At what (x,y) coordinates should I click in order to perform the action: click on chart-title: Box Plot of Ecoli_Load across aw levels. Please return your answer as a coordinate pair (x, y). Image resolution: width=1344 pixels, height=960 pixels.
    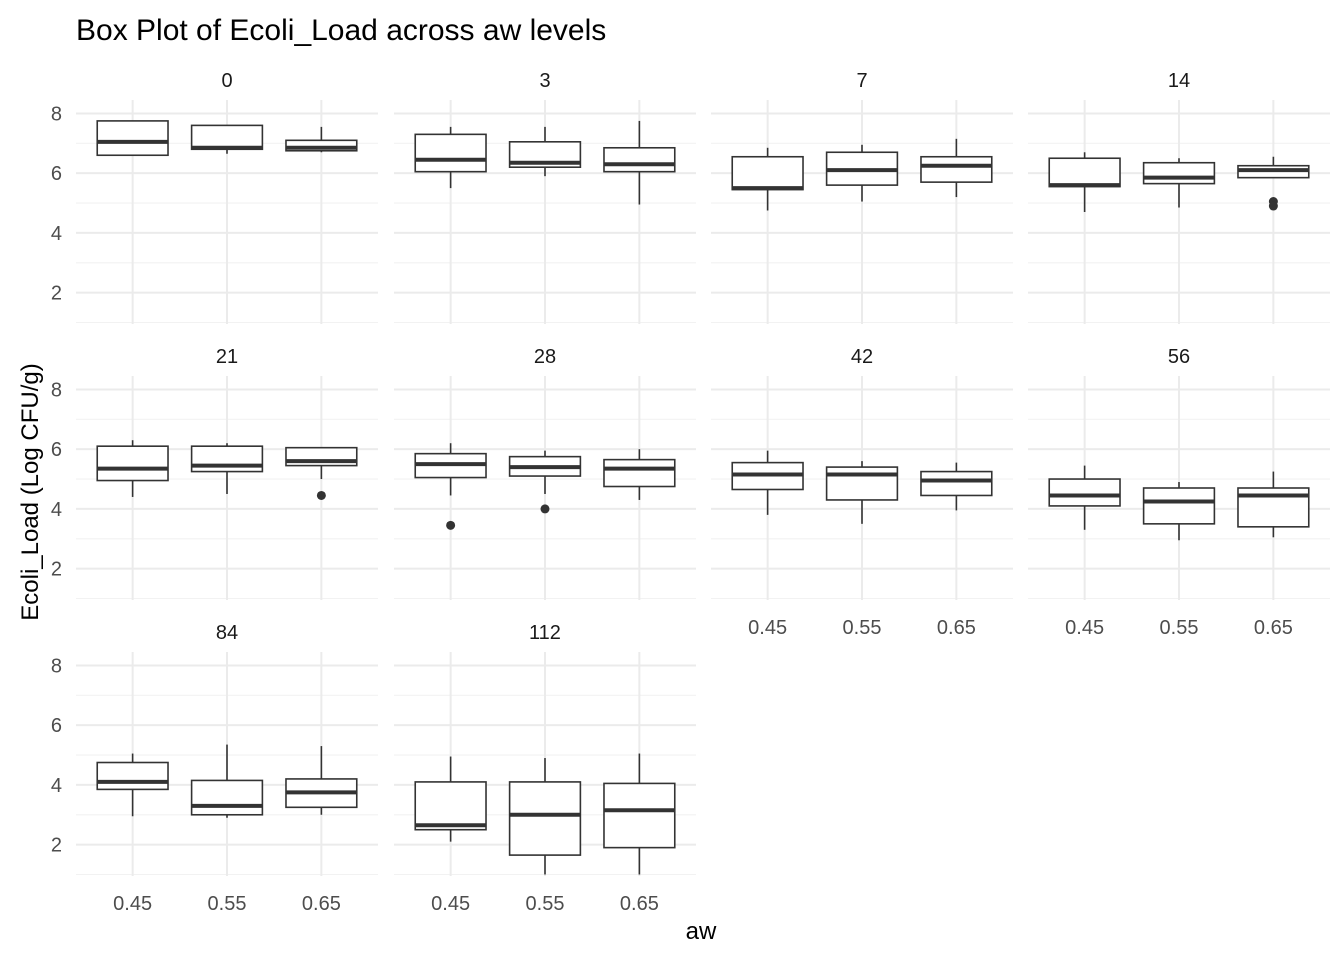
    Looking at the image, I should click on (341, 30).